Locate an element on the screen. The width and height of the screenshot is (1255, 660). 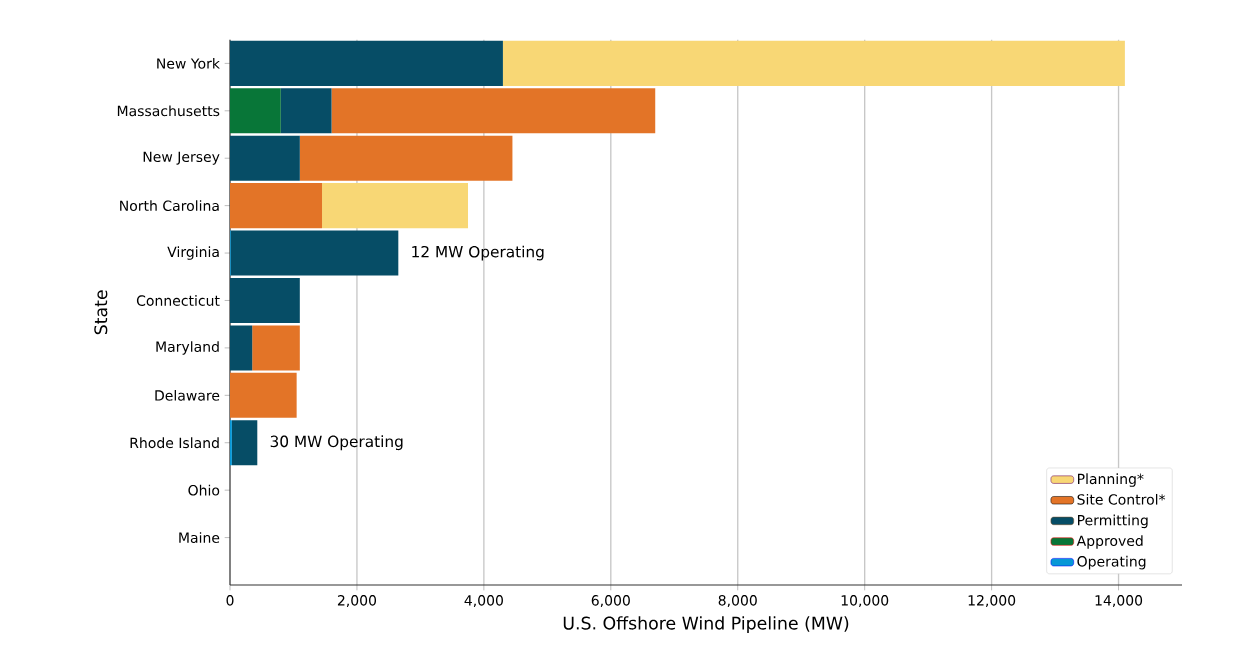
legend-label: Permitting is located at coordinates (1113, 521).